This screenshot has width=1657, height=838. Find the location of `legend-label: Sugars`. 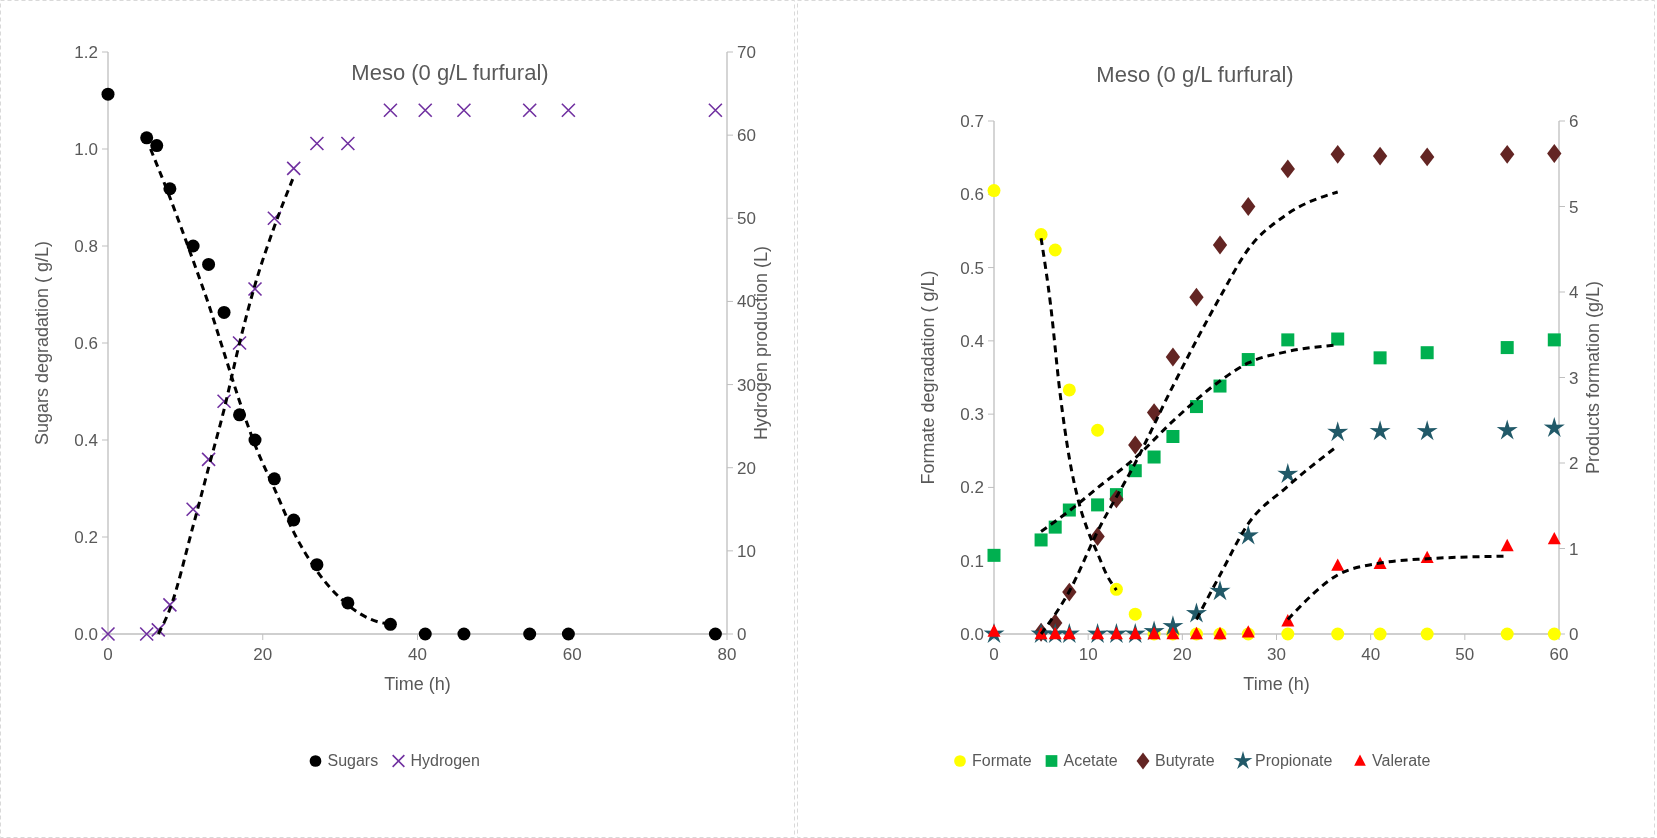

legend-label: Sugars is located at coordinates (353, 760).